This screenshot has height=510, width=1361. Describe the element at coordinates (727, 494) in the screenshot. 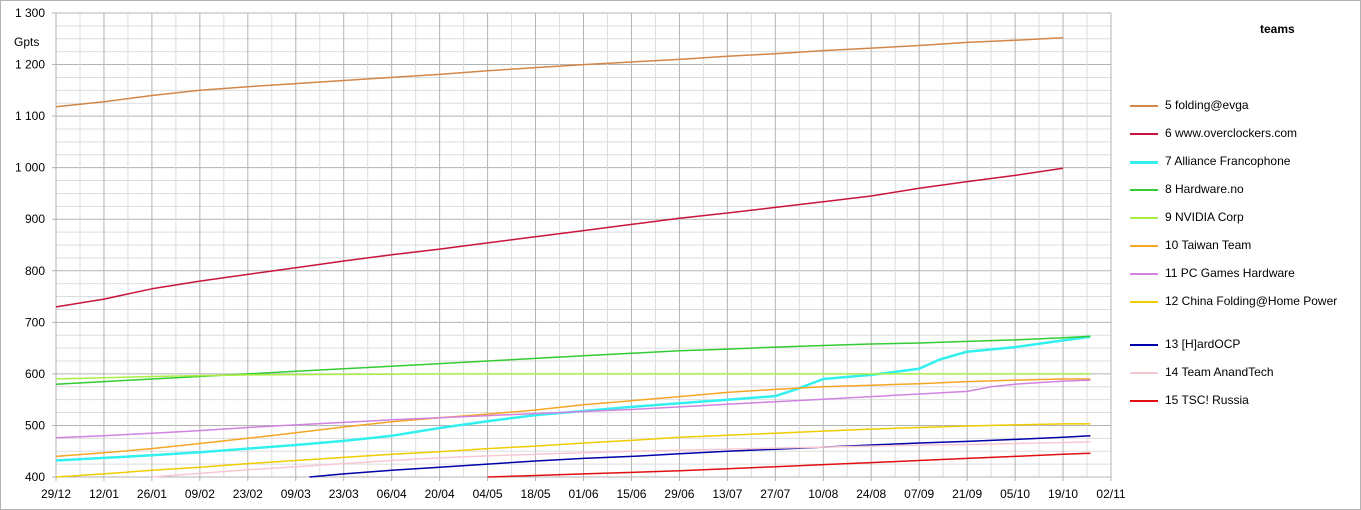

I see `x-tick-label: 13/07` at that location.